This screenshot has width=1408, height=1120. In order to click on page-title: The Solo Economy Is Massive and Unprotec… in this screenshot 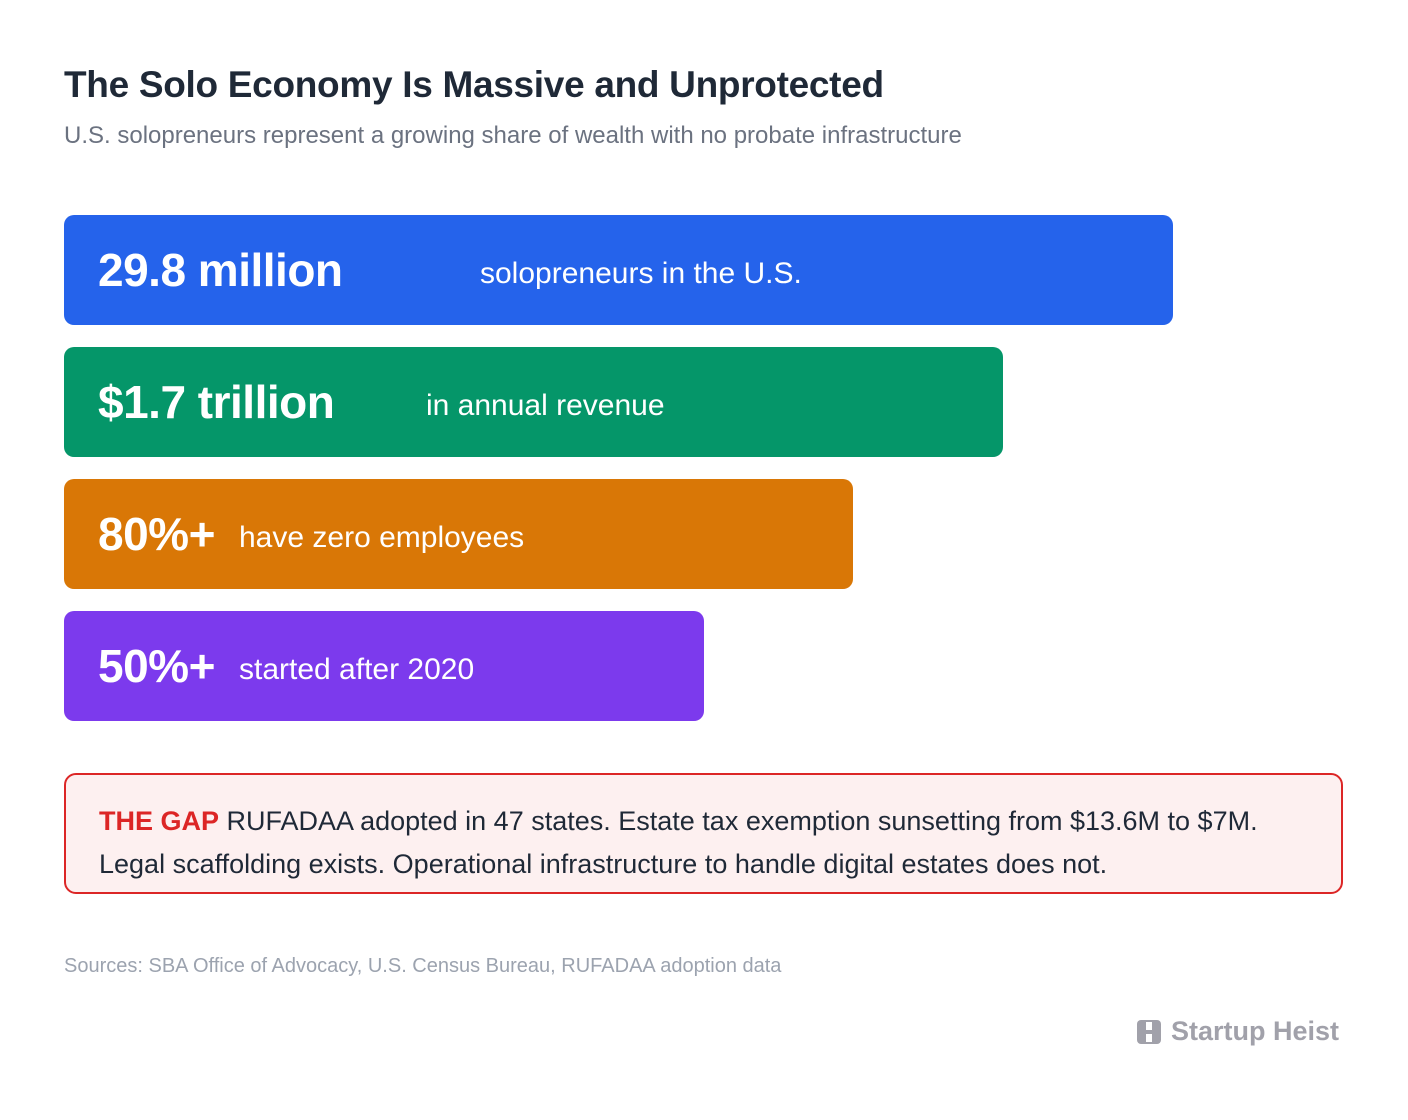, I will do `click(474, 84)`.